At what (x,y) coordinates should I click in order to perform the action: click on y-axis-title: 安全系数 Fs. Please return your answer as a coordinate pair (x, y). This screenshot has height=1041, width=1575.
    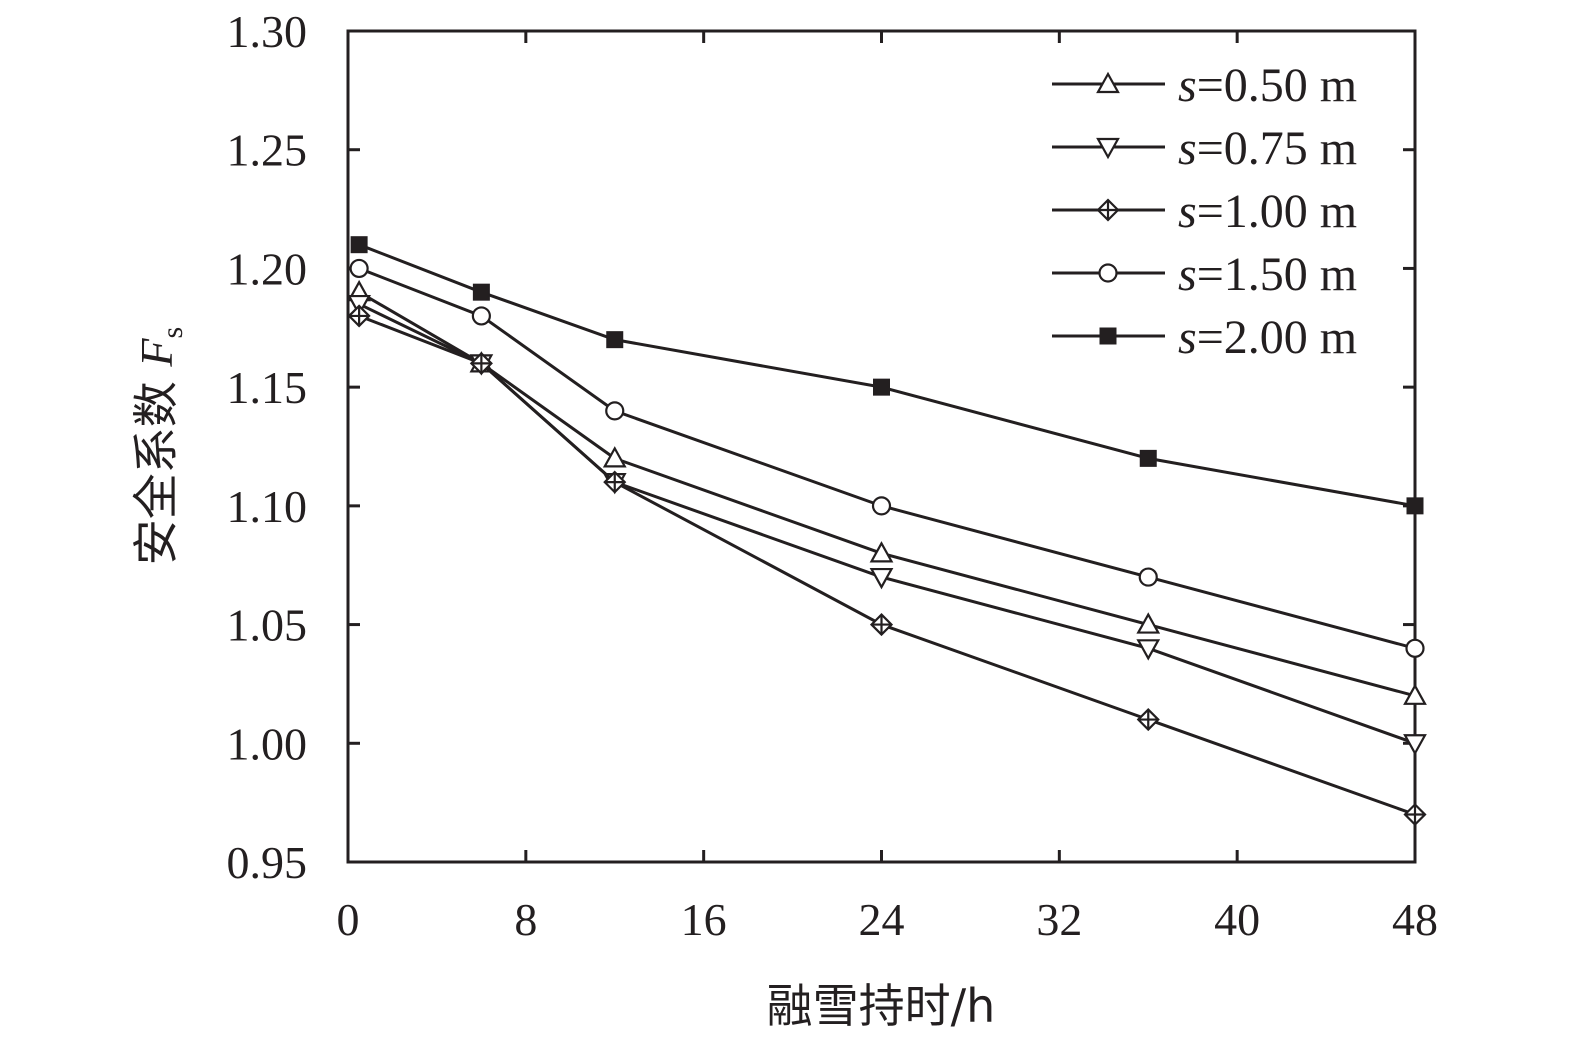
    Looking at the image, I should click on (159, 446).